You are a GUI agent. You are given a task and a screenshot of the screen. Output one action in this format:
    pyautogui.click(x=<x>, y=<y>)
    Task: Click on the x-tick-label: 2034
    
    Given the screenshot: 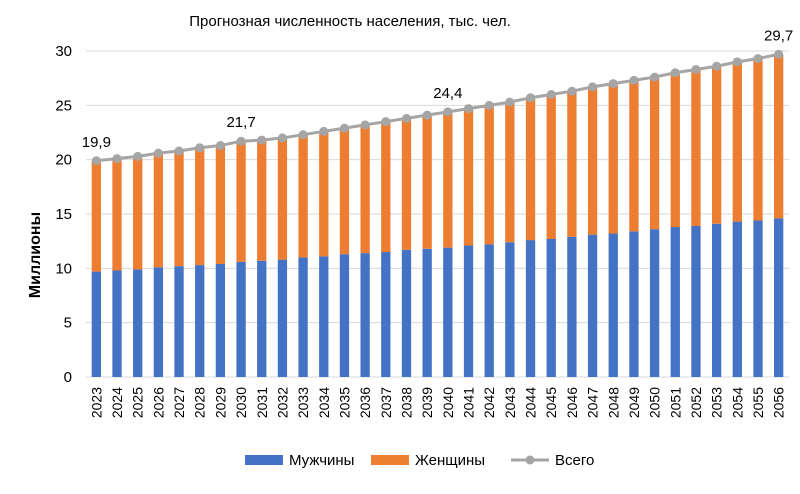 What is the action you would take?
    pyautogui.click(x=324, y=402)
    